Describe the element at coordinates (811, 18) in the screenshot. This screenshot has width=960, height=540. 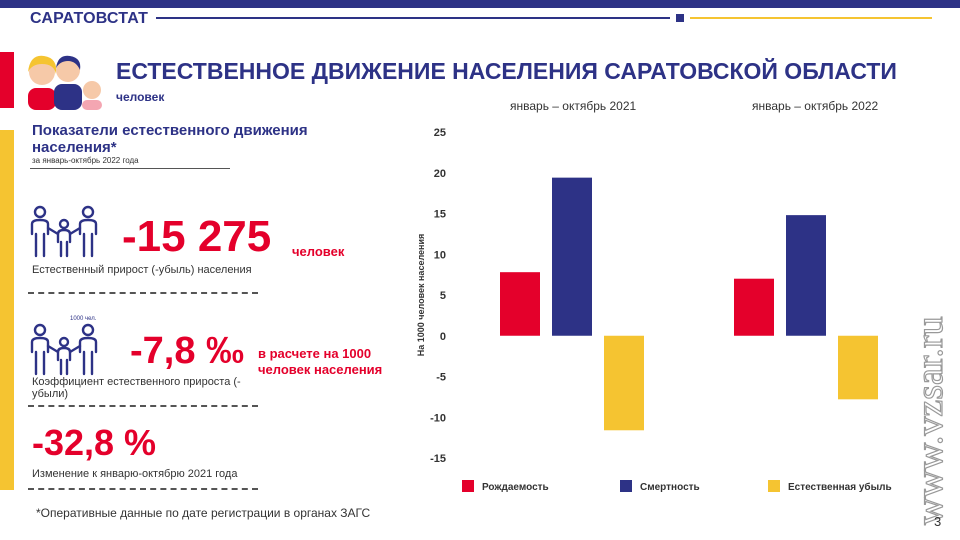
I see `header-divider-yellow` at that location.